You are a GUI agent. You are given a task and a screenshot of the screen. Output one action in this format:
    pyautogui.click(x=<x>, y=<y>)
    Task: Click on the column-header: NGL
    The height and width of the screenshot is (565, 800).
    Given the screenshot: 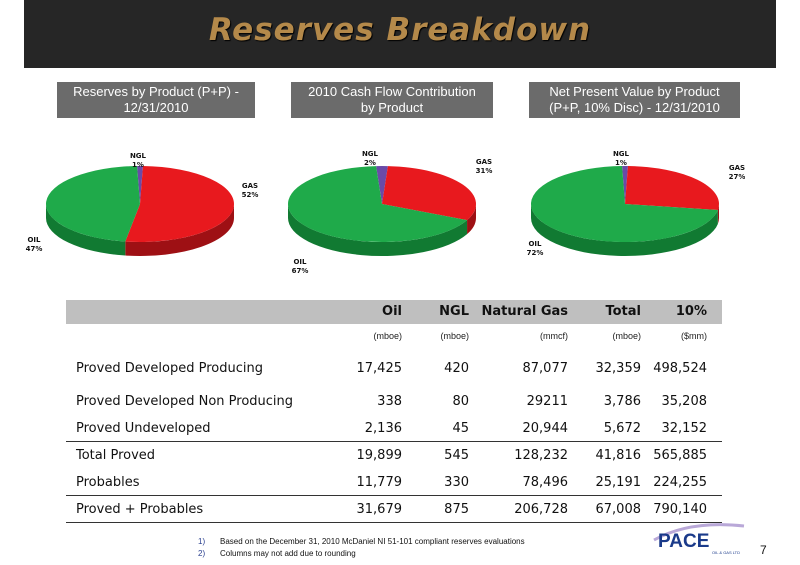 What is the action you would take?
    pyautogui.click(x=454, y=311)
    